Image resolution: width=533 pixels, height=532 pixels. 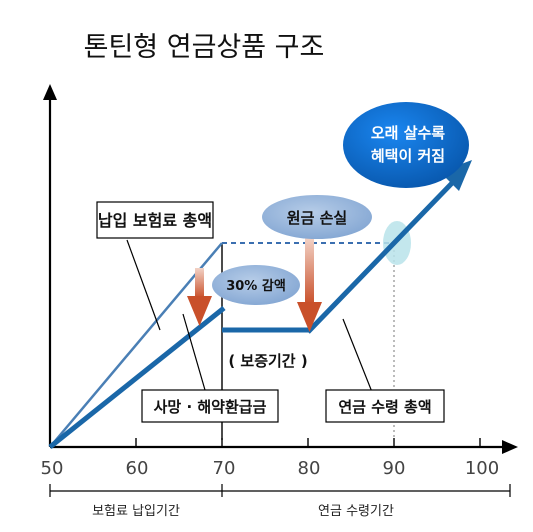 I want to click on longevity-benefit-oval: 오래 살수록 혜택이 커짐, so click(x=406, y=145).